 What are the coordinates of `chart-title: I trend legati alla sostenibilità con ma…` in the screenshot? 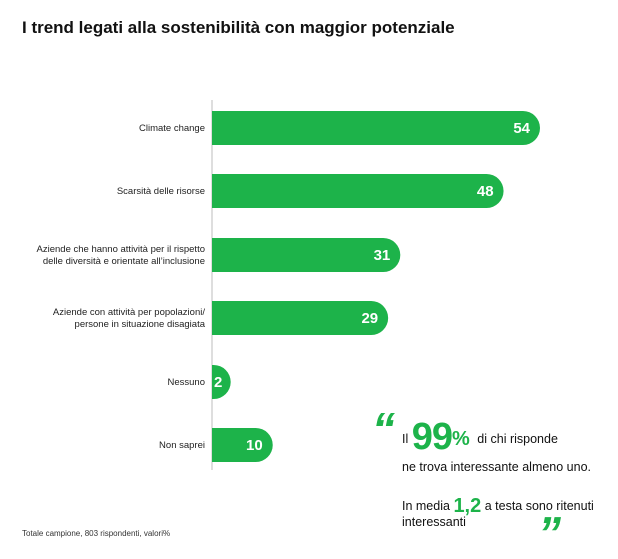 It's located at (238, 27).